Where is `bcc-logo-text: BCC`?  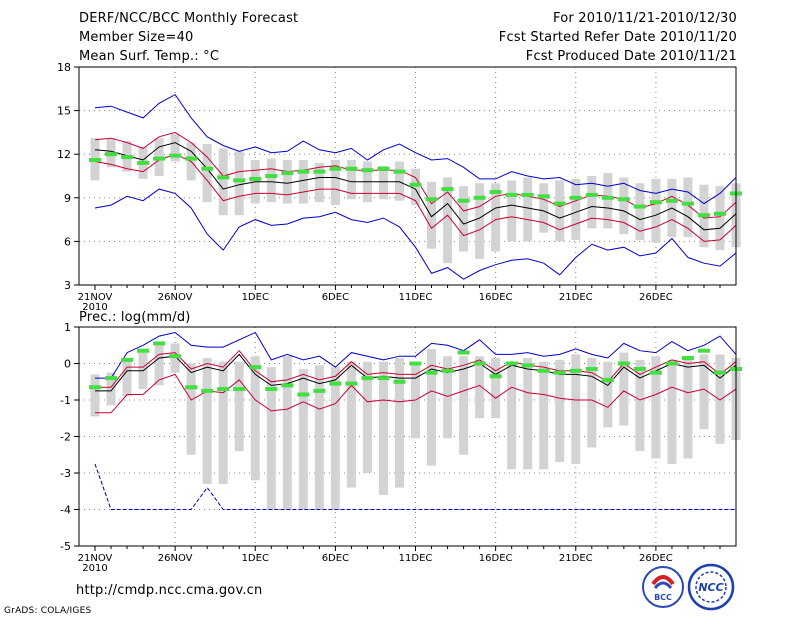
bcc-logo-text: BCC is located at coordinates (663, 597).